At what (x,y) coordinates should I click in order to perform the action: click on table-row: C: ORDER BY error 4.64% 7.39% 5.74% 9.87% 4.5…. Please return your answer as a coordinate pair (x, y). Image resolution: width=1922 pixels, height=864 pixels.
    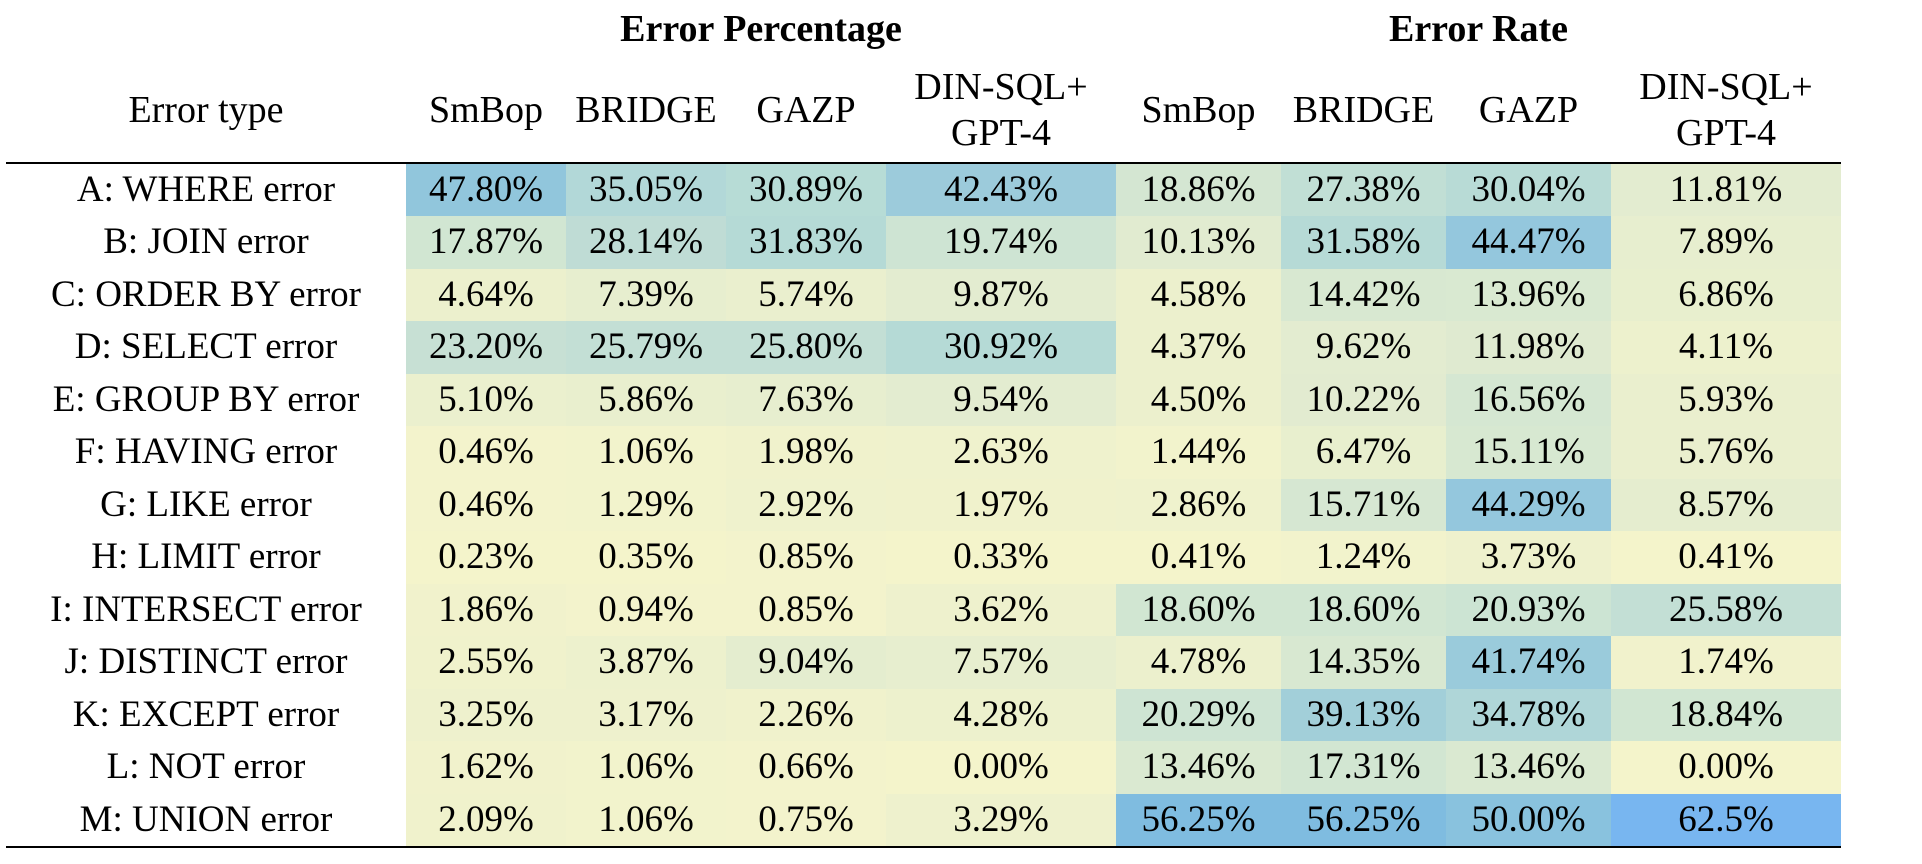
    Looking at the image, I should click on (923, 294).